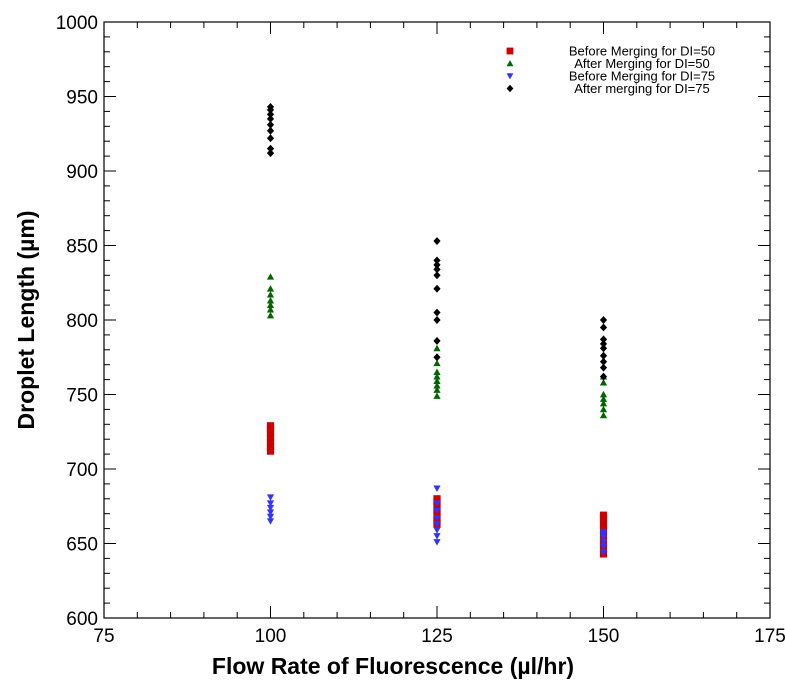  What do you see at coordinates (642, 51) in the screenshot?
I see `legend-label: Before Merging for DI=50` at bounding box center [642, 51].